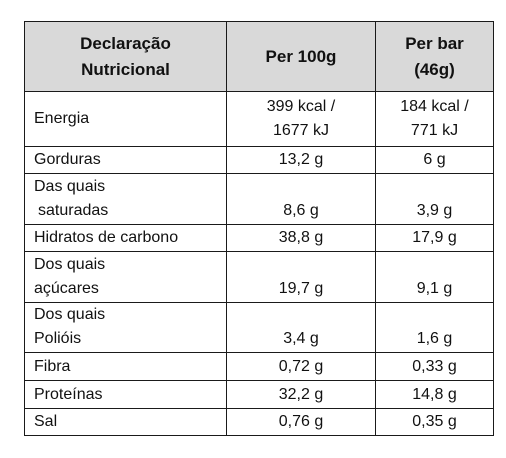  Describe the element at coordinates (125, 69) in the screenshot. I see `header-name-line2: Nutricional` at that location.